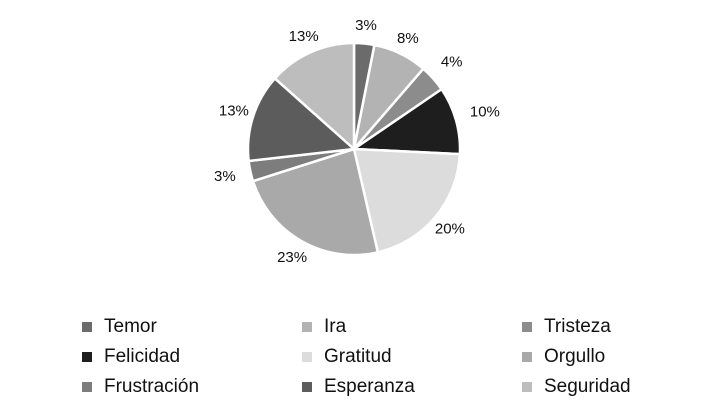  What do you see at coordinates (234, 110) in the screenshot?
I see `data-label-7: 13%` at bounding box center [234, 110].